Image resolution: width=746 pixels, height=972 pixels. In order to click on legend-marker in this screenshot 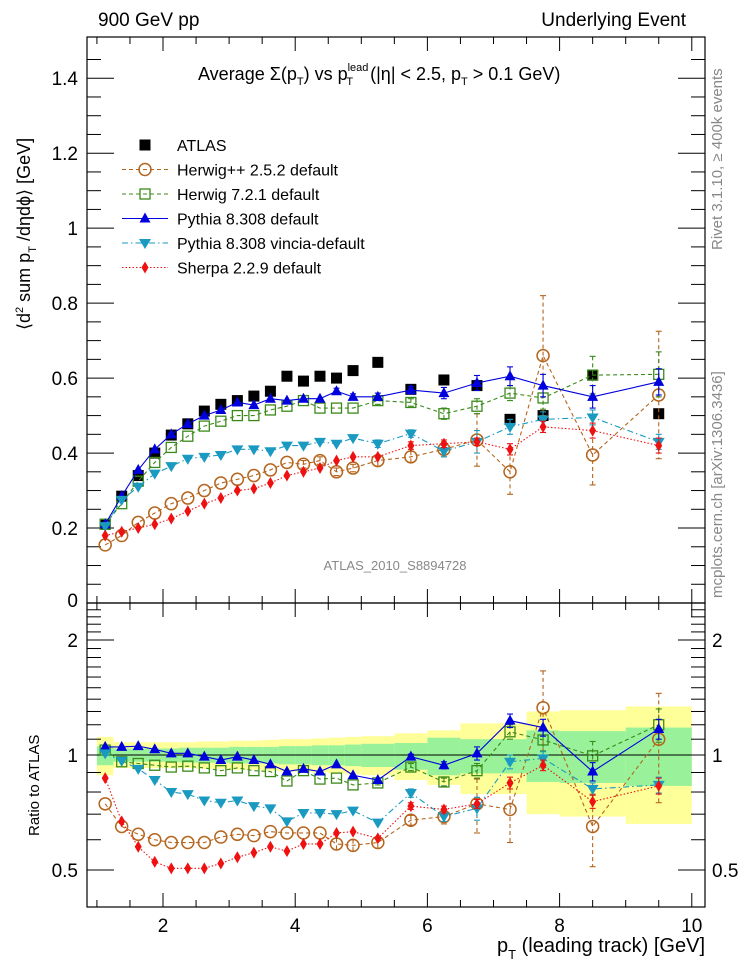, I will do `click(145, 194)`.